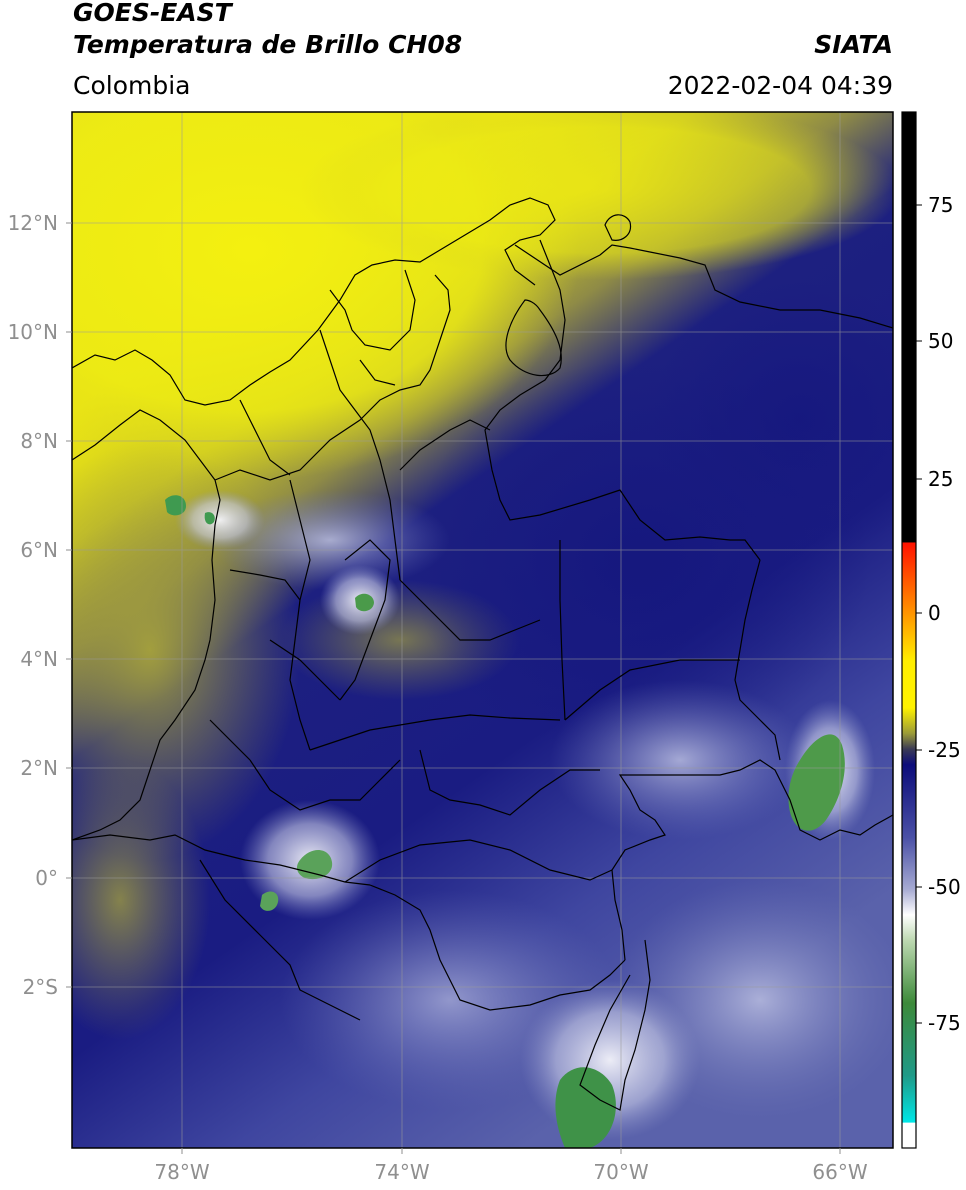 Image resolution: width=966 pixels, height=1190 pixels. What do you see at coordinates (39, 441) in the screenshot?
I see `lat-label-8n: 8°N` at bounding box center [39, 441].